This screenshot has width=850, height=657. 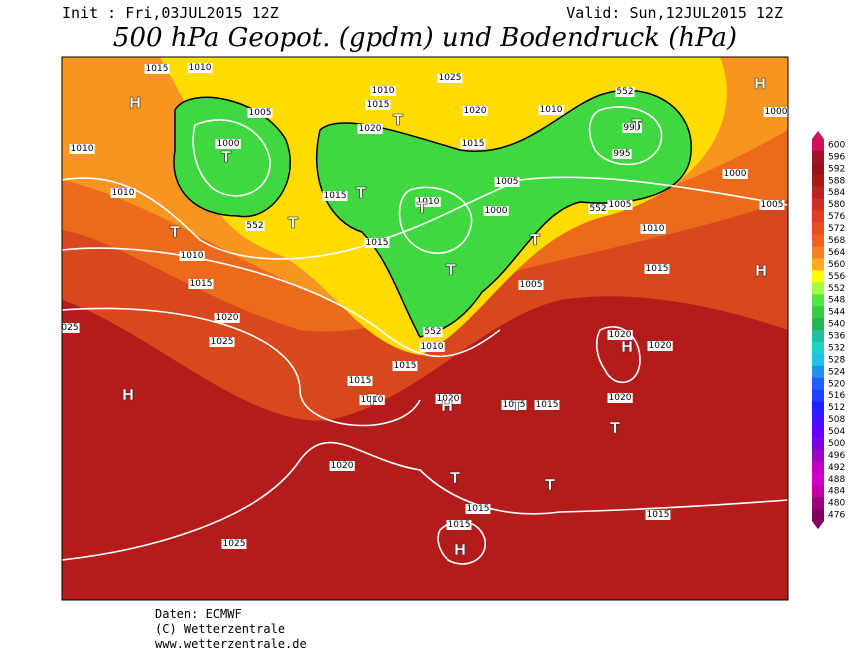 What do you see at coordinates (69, 328) in the screenshot?
I see `isobar-label: 025` at bounding box center [69, 328].